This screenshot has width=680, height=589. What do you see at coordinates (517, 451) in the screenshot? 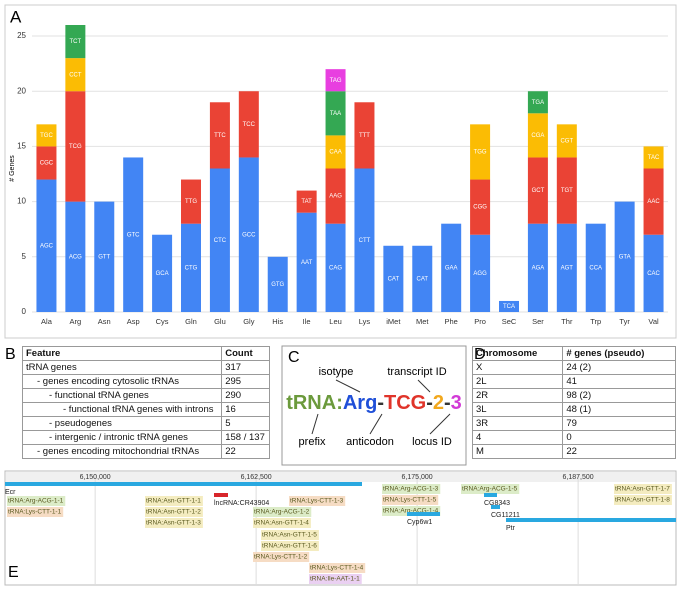
I see `cell: M` at bounding box center [517, 451].